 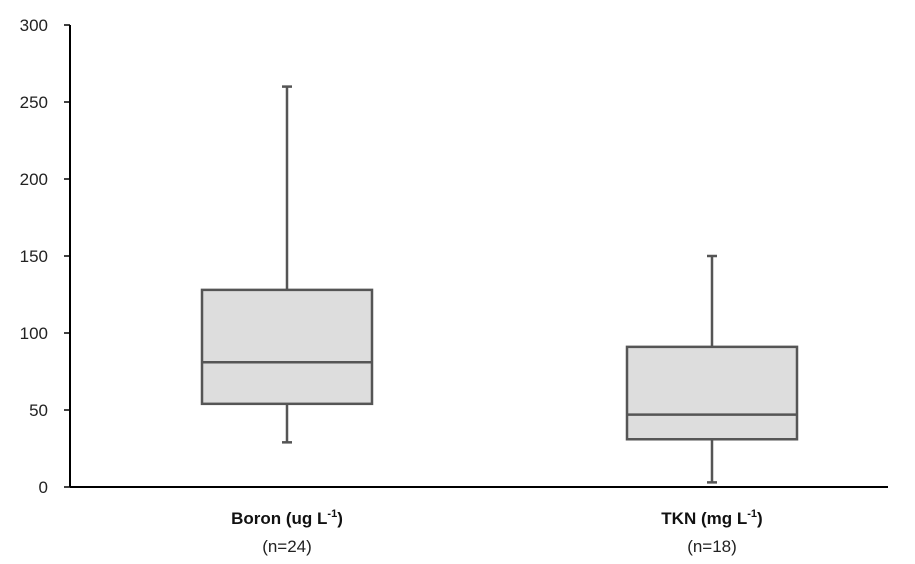 I want to click on y-tick-label: 50, so click(x=38, y=410).